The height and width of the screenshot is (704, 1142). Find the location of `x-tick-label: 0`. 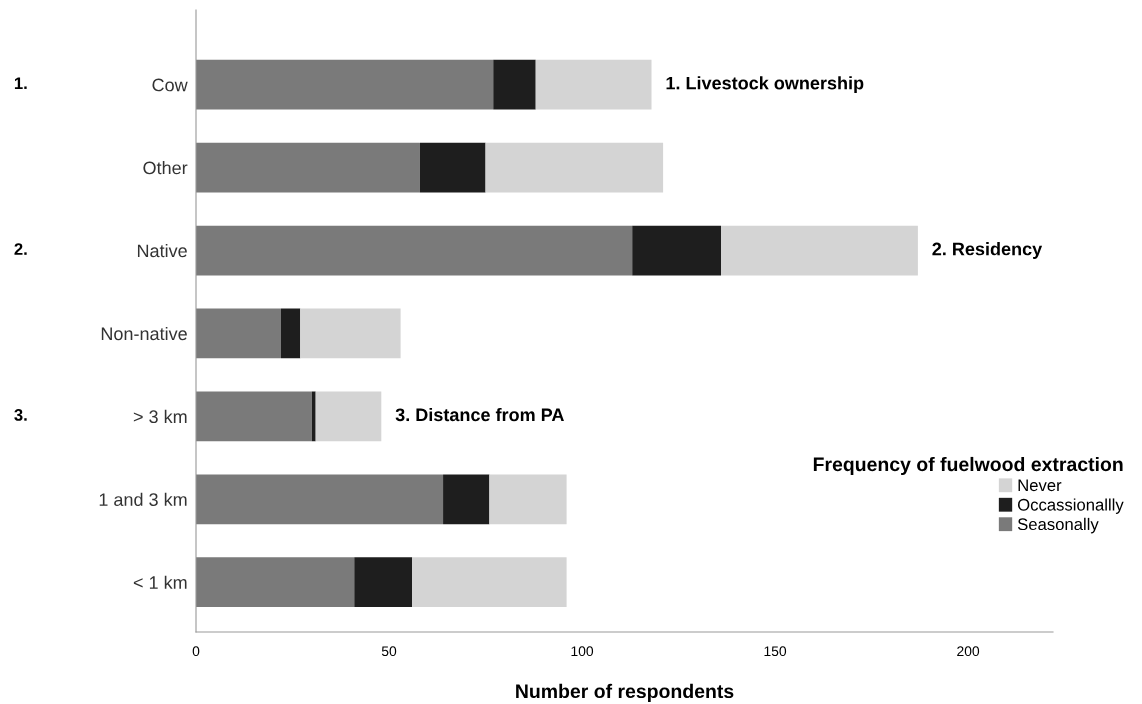

x-tick-label: 0 is located at coordinates (196, 651).